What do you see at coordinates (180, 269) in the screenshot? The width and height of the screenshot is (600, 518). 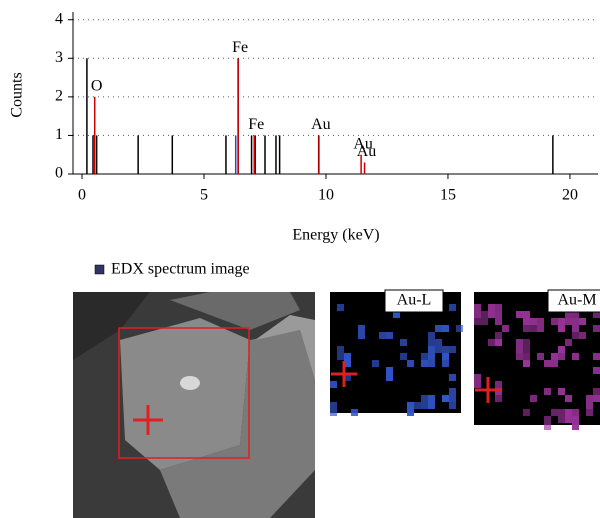 I see `legend-label: EDX spectrum image` at bounding box center [180, 269].